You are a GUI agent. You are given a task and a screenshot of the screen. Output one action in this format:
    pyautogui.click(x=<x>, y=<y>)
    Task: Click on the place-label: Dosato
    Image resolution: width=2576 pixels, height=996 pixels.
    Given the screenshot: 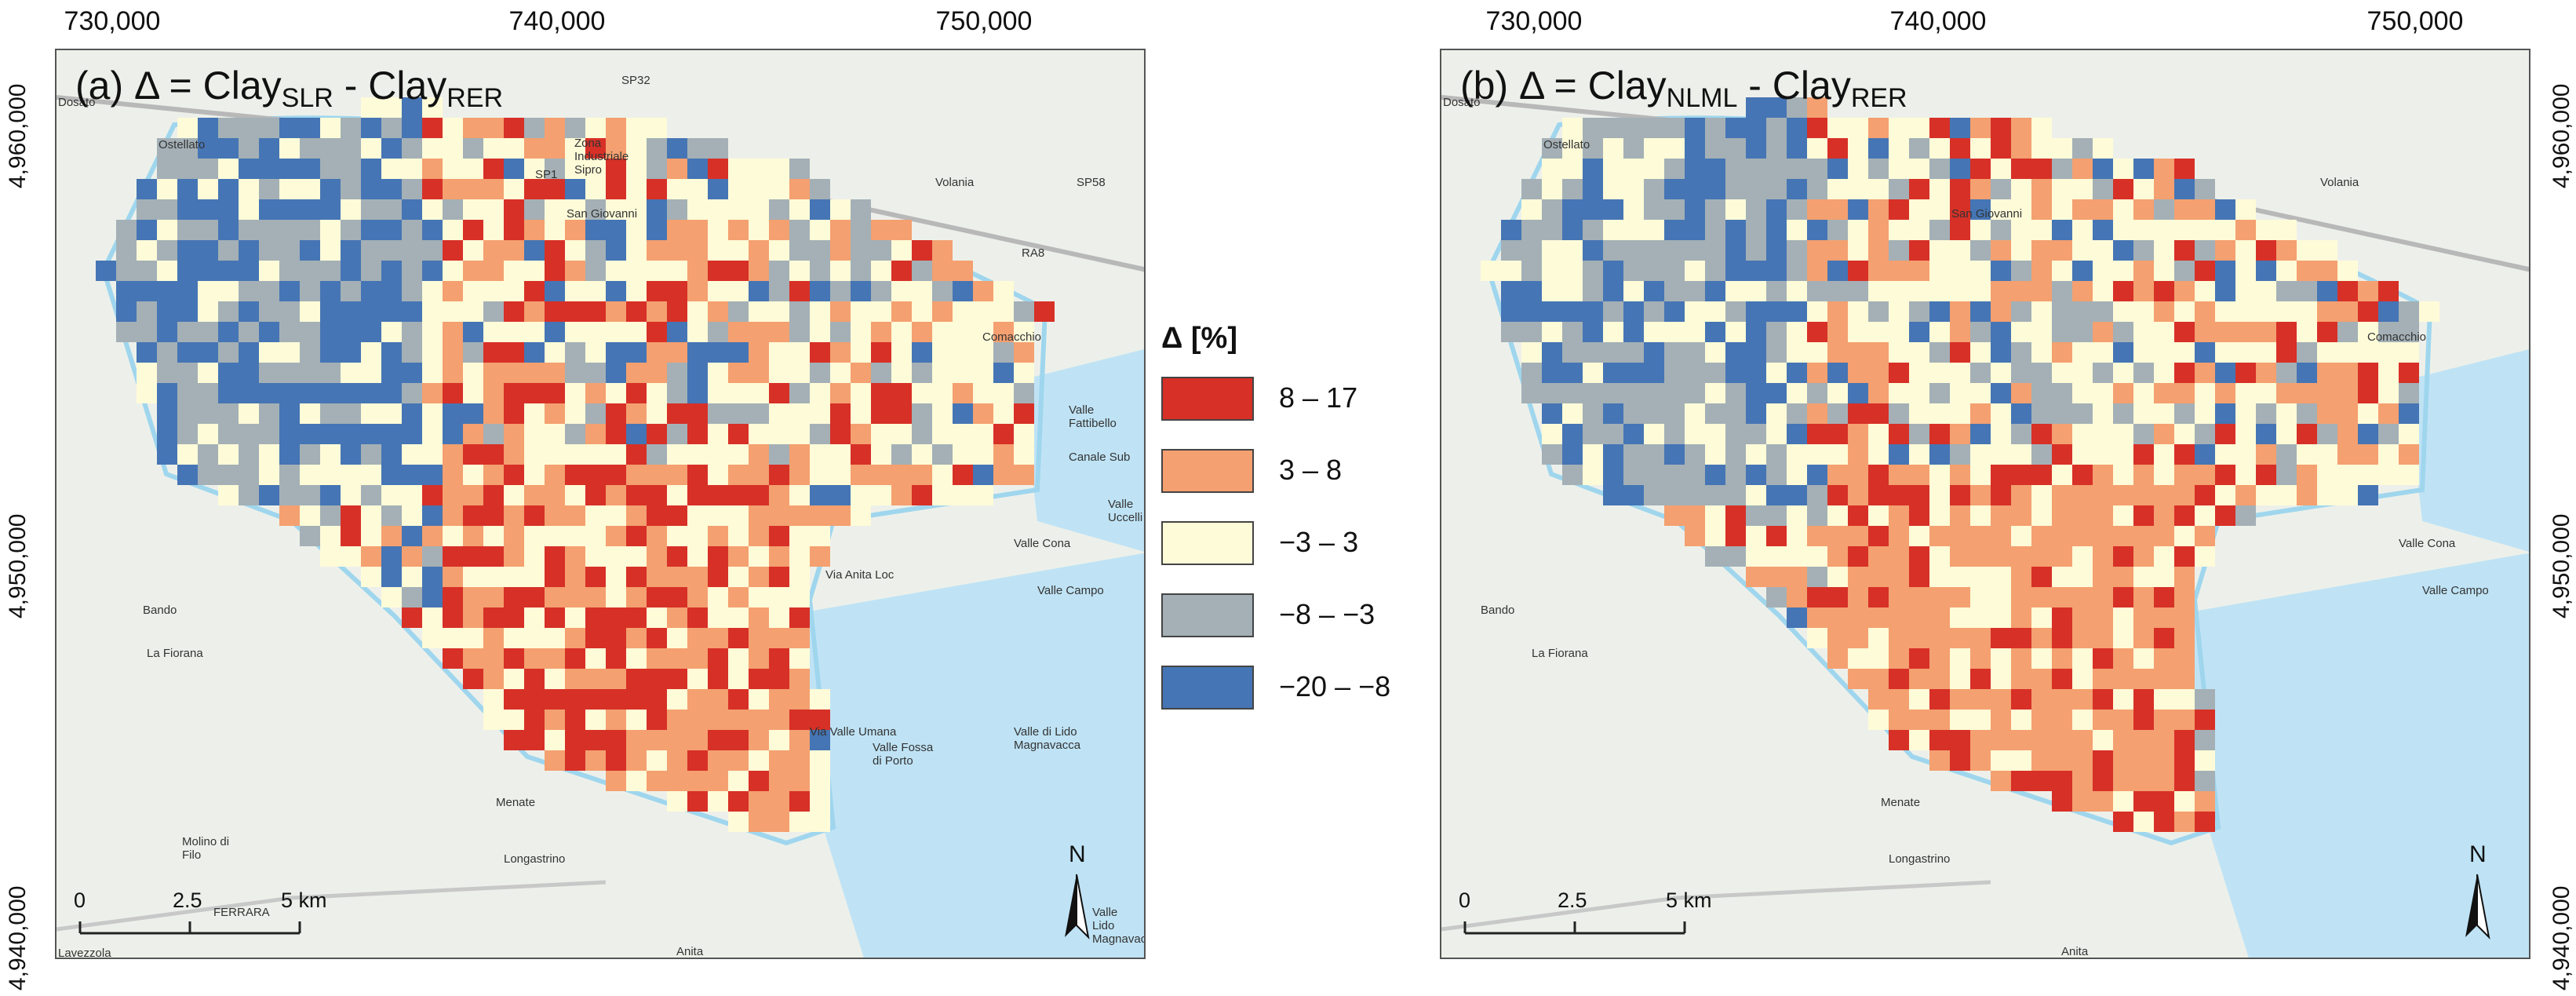 What is the action you would take?
    pyautogui.click(x=1462, y=103)
    